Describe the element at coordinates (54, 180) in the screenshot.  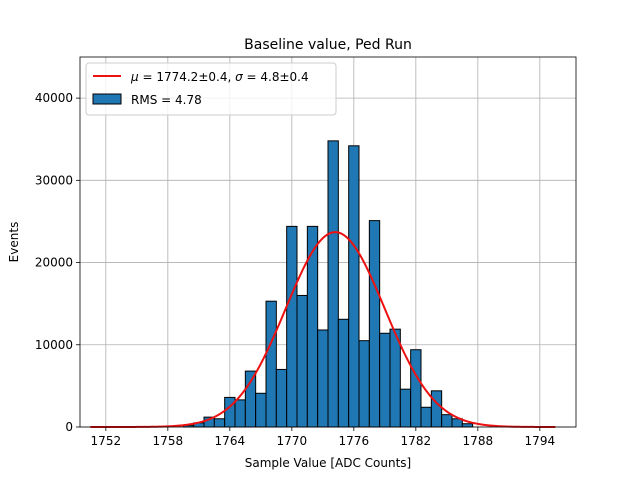
I see `y-tick-label: 30000` at that location.